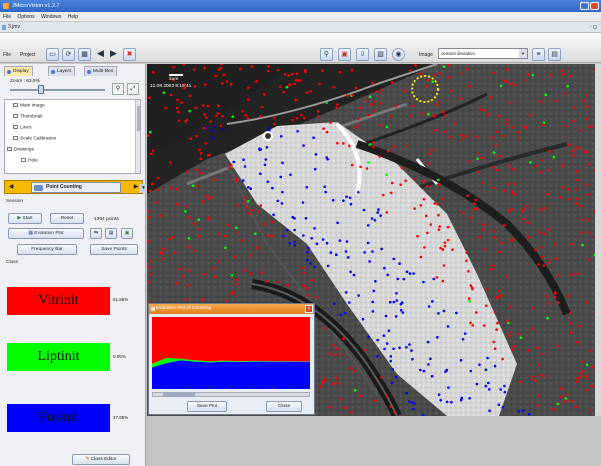 The height and width of the screenshot is (466, 601). What do you see at coordinates (58, 301) in the screenshot?
I see `class-vitrinit: Vitrinit` at bounding box center [58, 301].